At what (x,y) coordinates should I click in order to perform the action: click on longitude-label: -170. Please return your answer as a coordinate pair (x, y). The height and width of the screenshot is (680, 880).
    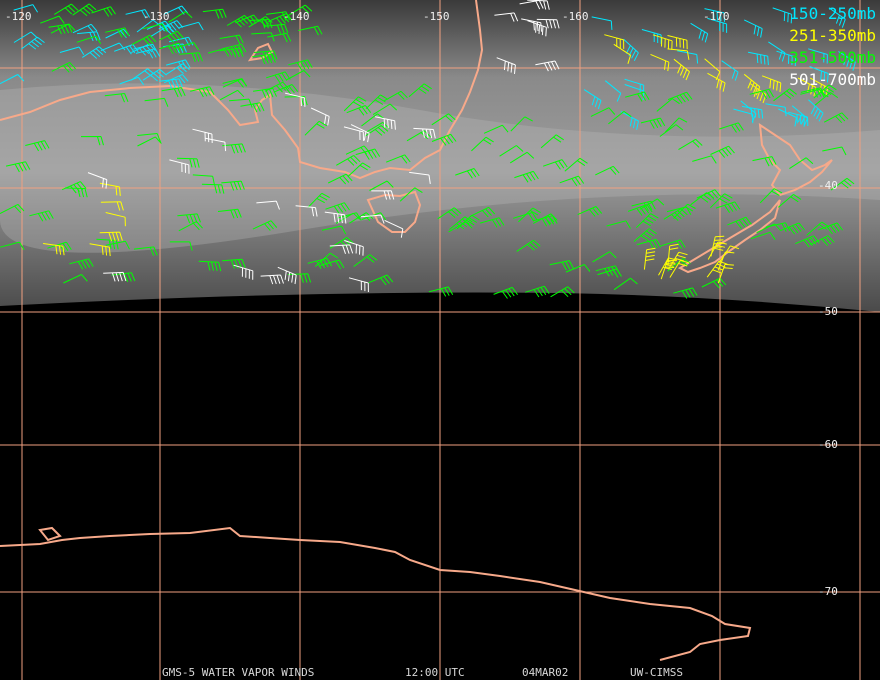
    Looking at the image, I should click on (716, 16).